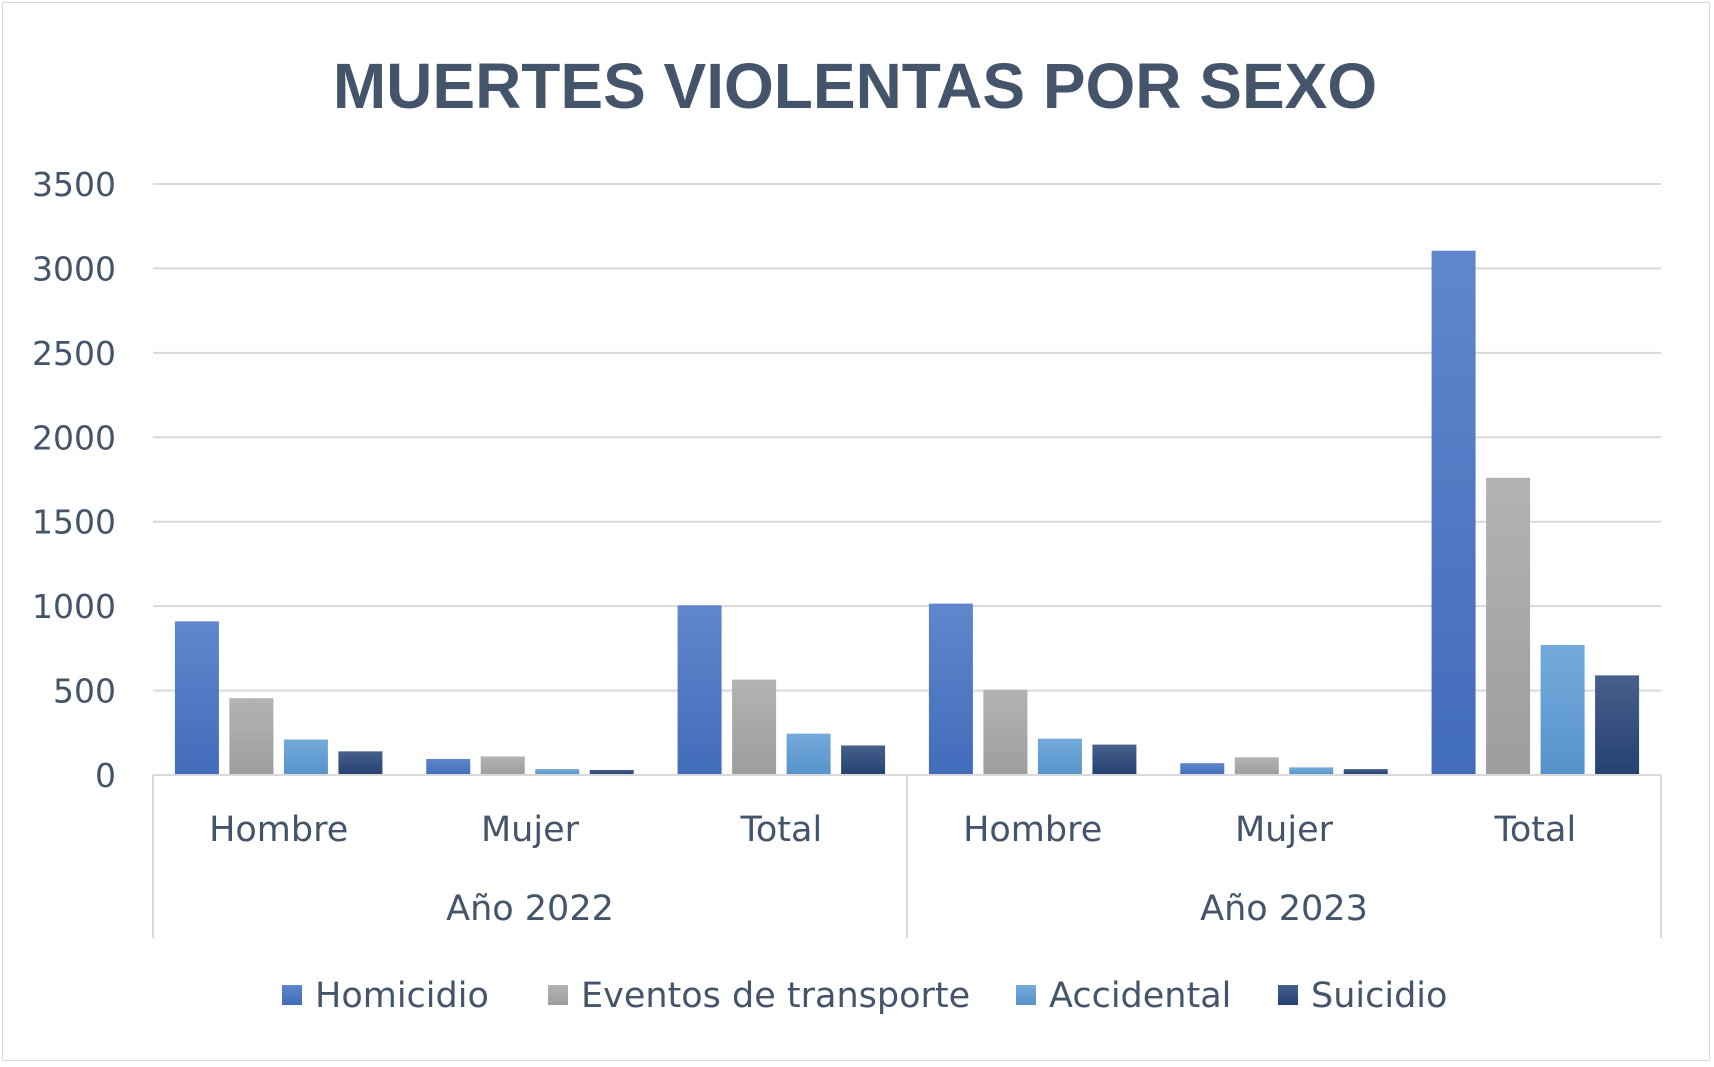 The image size is (1714, 1067). What do you see at coordinates (74, 480) in the screenshot?
I see `y-axis-ticks: 0 500 1000 1500 2000 2500 3000 3500` at bounding box center [74, 480].